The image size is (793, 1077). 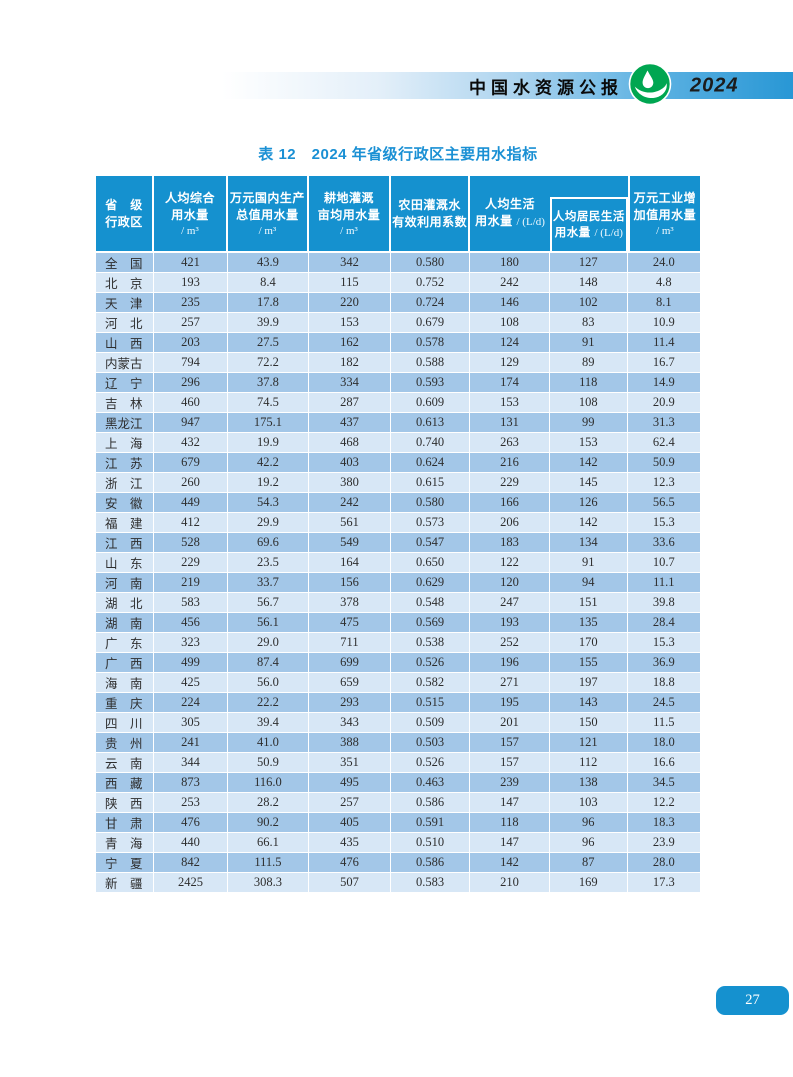 What do you see at coordinates (268, 542) in the screenshot?
I see `per-gdp-cell: 69.6` at bounding box center [268, 542].